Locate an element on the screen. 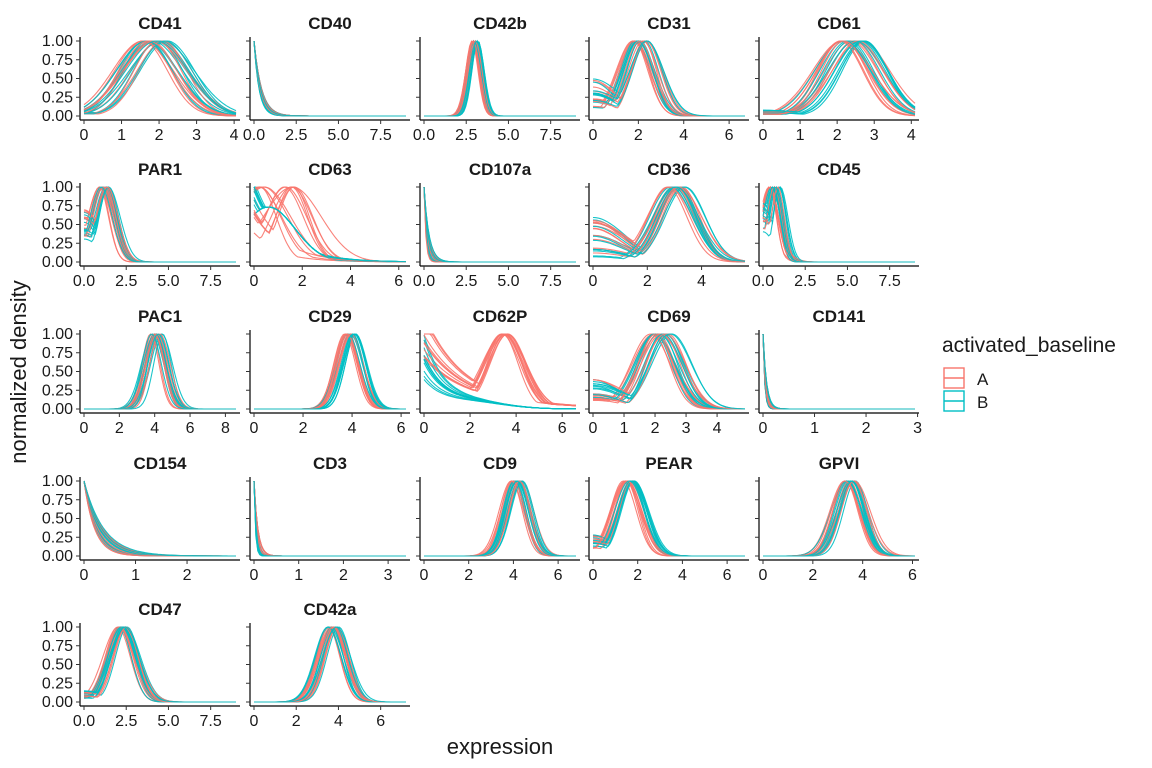  panel-title: CD9 is located at coordinates (500, 463).